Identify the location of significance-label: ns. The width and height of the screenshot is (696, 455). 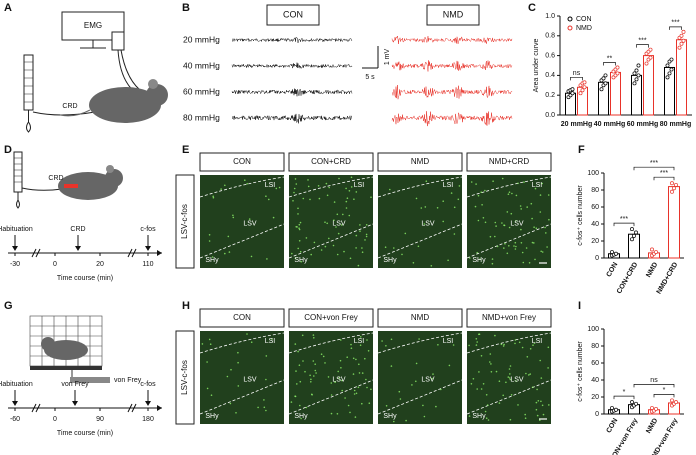
(577, 73).